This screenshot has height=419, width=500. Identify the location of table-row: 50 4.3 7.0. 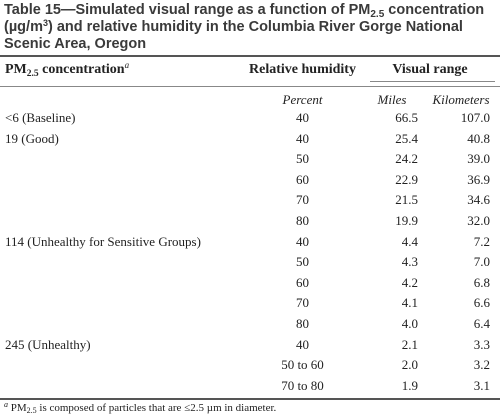
(250, 262).